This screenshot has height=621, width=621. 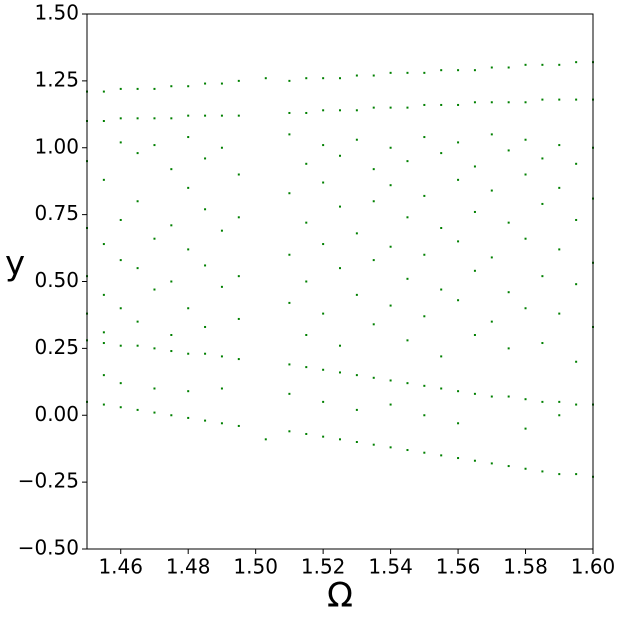 I want to click on x-tick-label: 1.58, so click(x=525, y=567).